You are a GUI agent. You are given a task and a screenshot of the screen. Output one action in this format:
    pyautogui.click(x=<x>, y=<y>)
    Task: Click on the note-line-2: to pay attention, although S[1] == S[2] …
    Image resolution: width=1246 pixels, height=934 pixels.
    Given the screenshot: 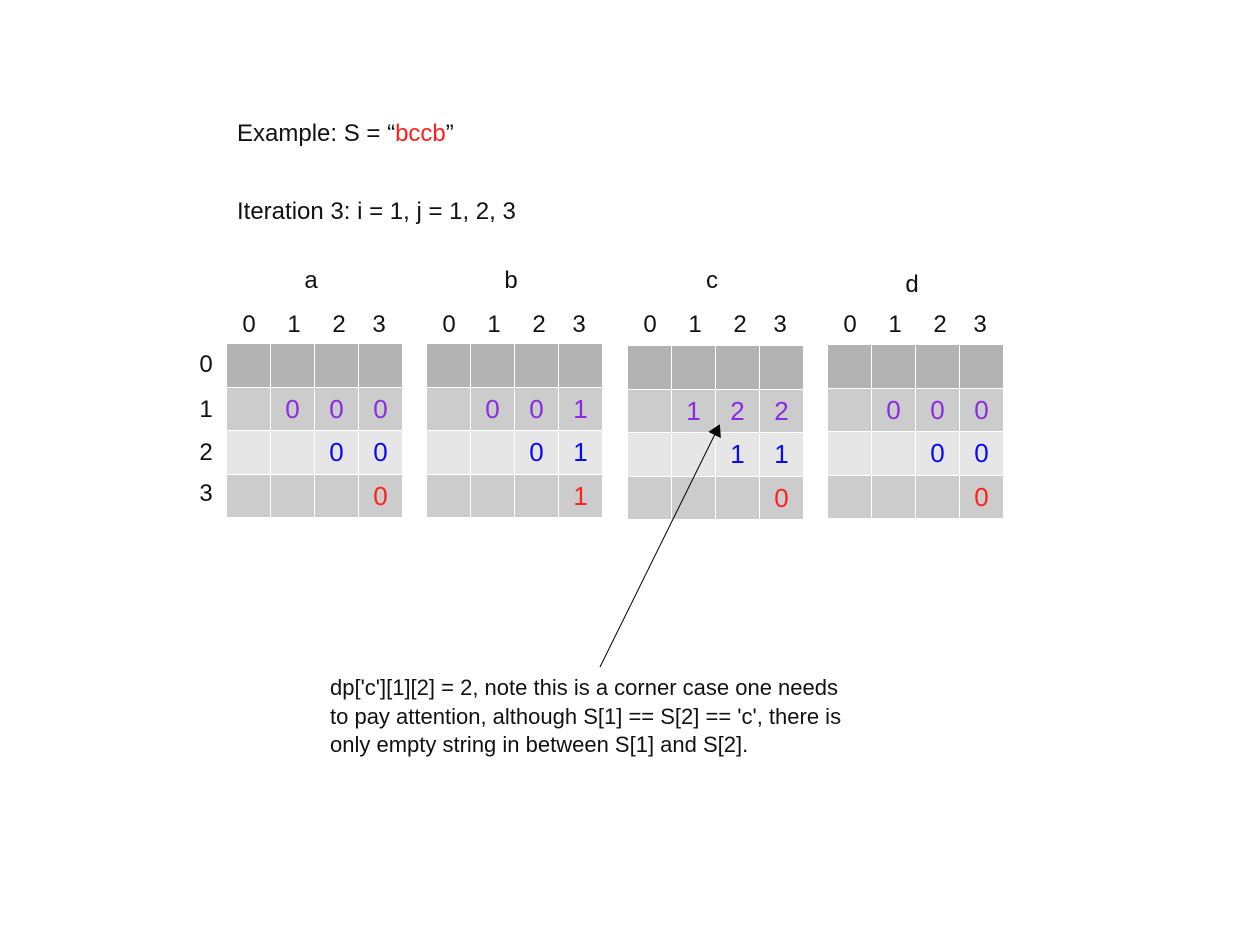 What is the action you would take?
    pyautogui.click(x=586, y=716)
    